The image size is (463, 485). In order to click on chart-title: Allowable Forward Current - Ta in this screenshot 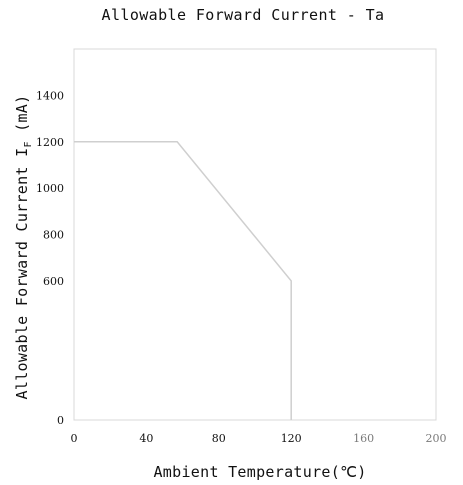, I will do `click(243, 15)`.